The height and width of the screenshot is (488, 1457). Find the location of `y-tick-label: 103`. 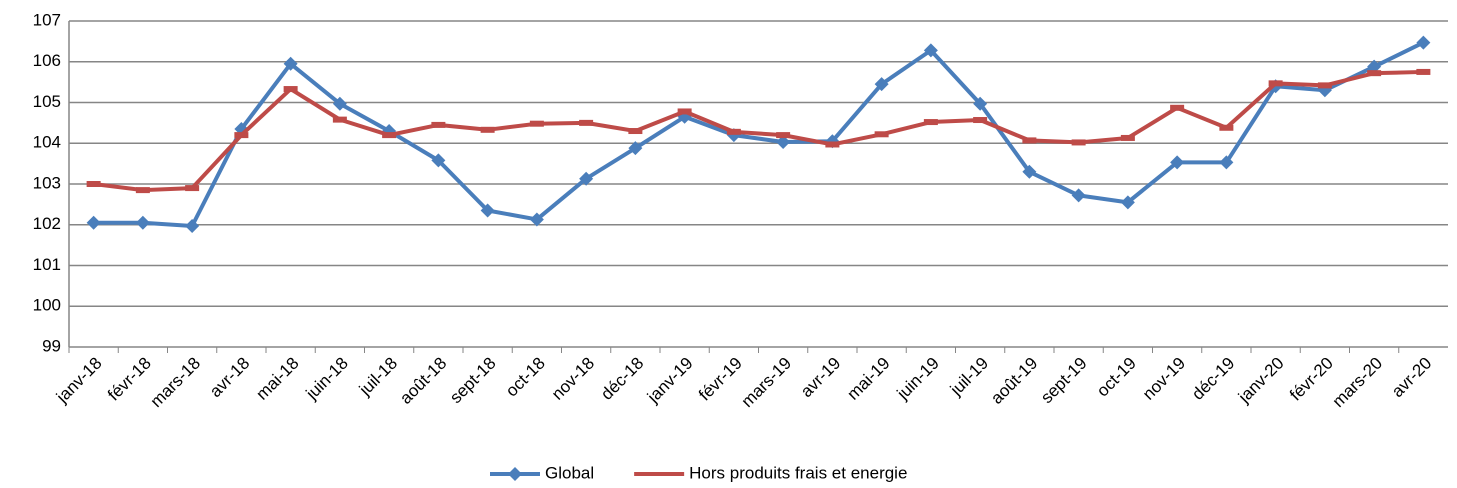

y-tick-label: 103 is located at coordinates (47, 182).